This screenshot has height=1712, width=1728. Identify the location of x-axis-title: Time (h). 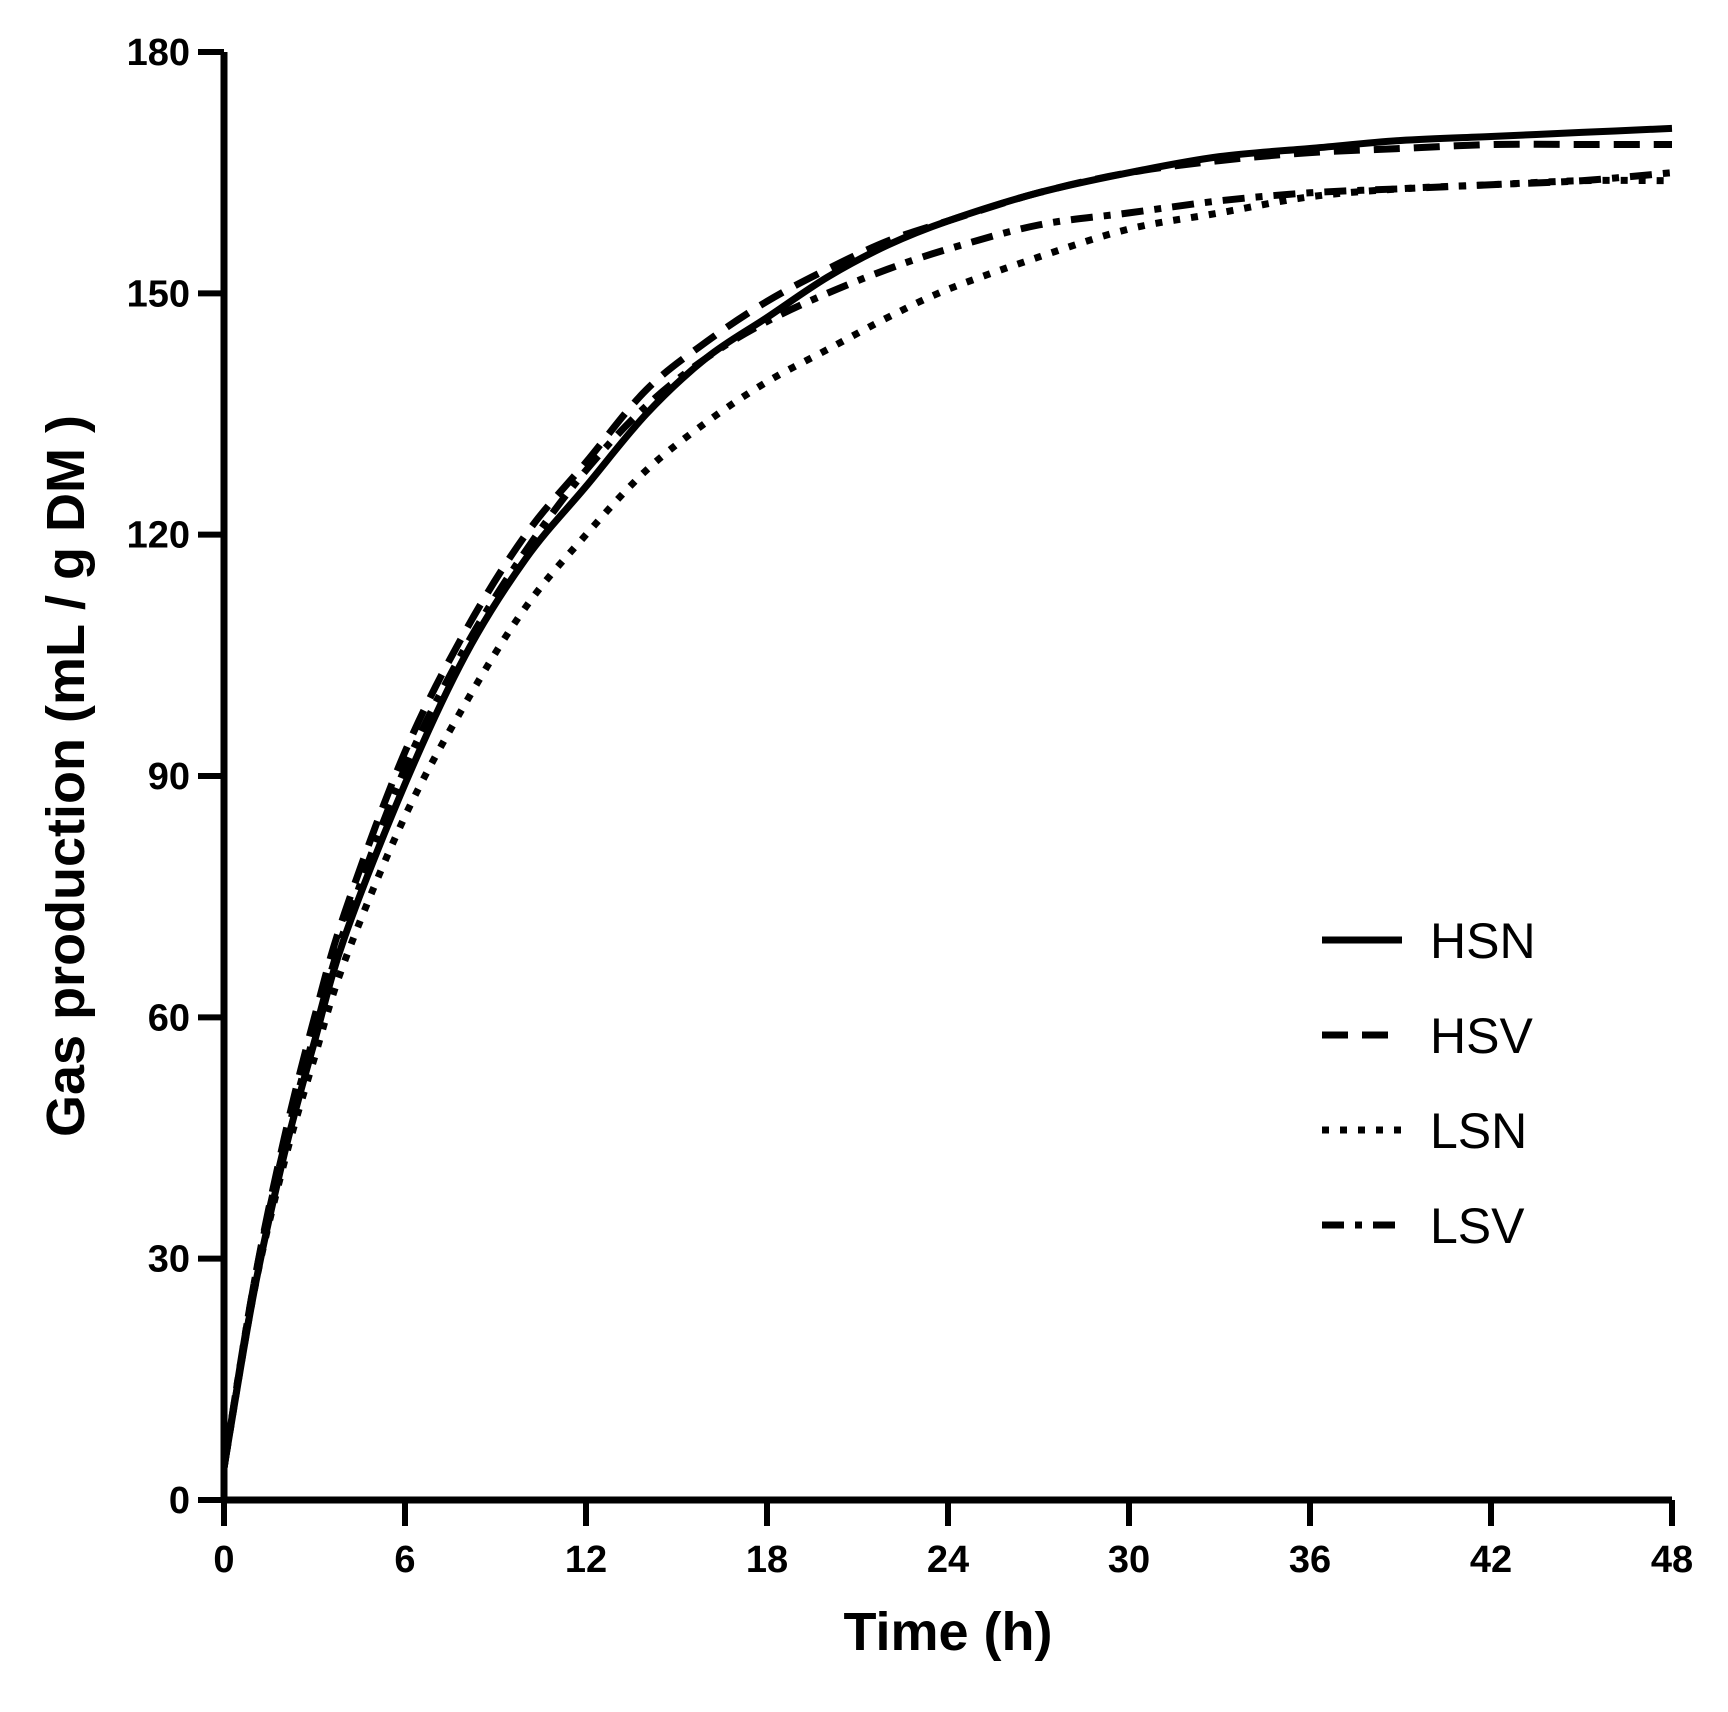
(947, 1632).